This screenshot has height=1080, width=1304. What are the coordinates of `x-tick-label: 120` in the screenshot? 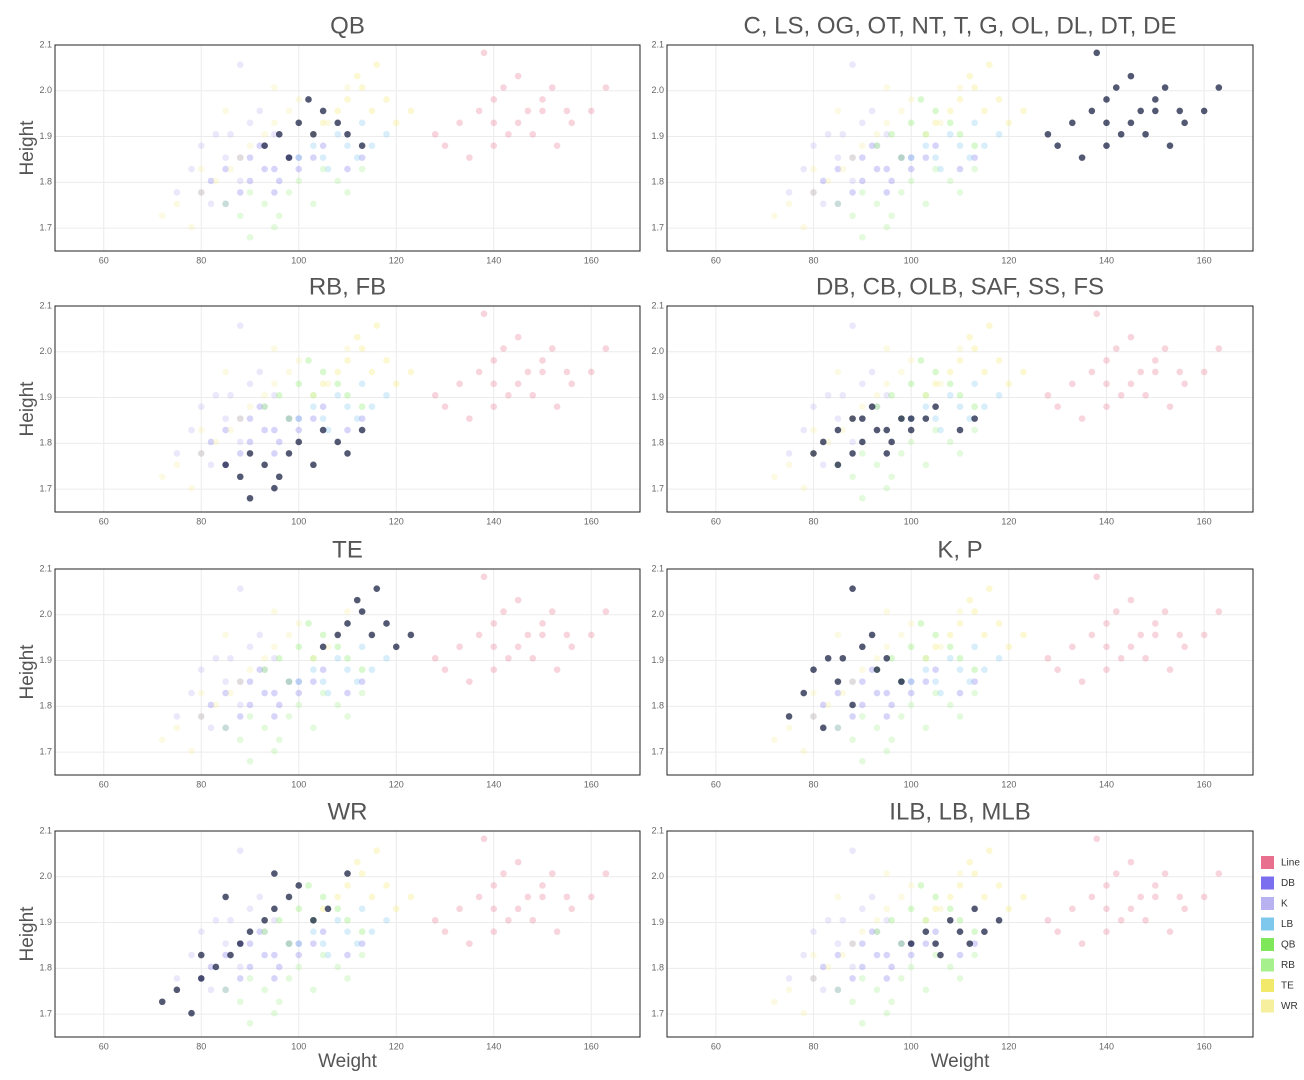 It's located at (396, 521).